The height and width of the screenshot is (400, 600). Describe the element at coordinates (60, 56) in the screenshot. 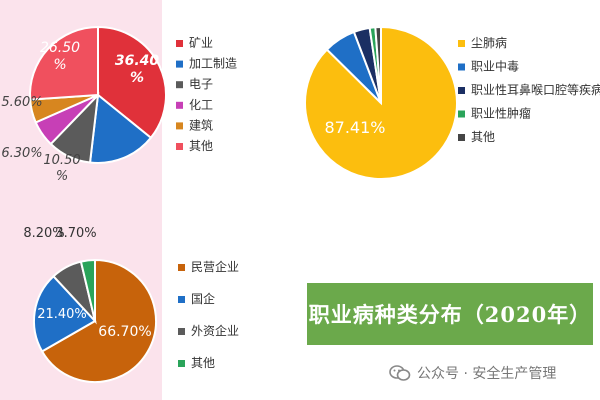

I see `pie-1-data-label-6: 26.50%` at that location.